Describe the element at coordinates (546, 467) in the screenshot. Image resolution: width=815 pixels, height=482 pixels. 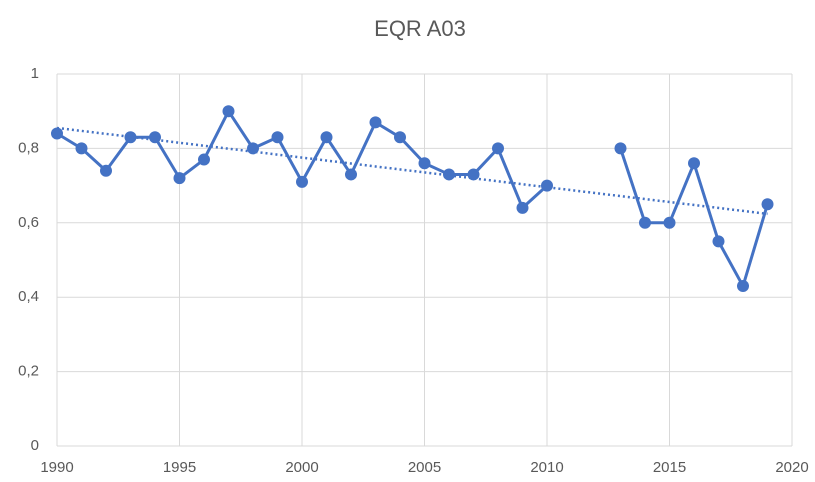
I see `x-tick-label: 2010` at that location.